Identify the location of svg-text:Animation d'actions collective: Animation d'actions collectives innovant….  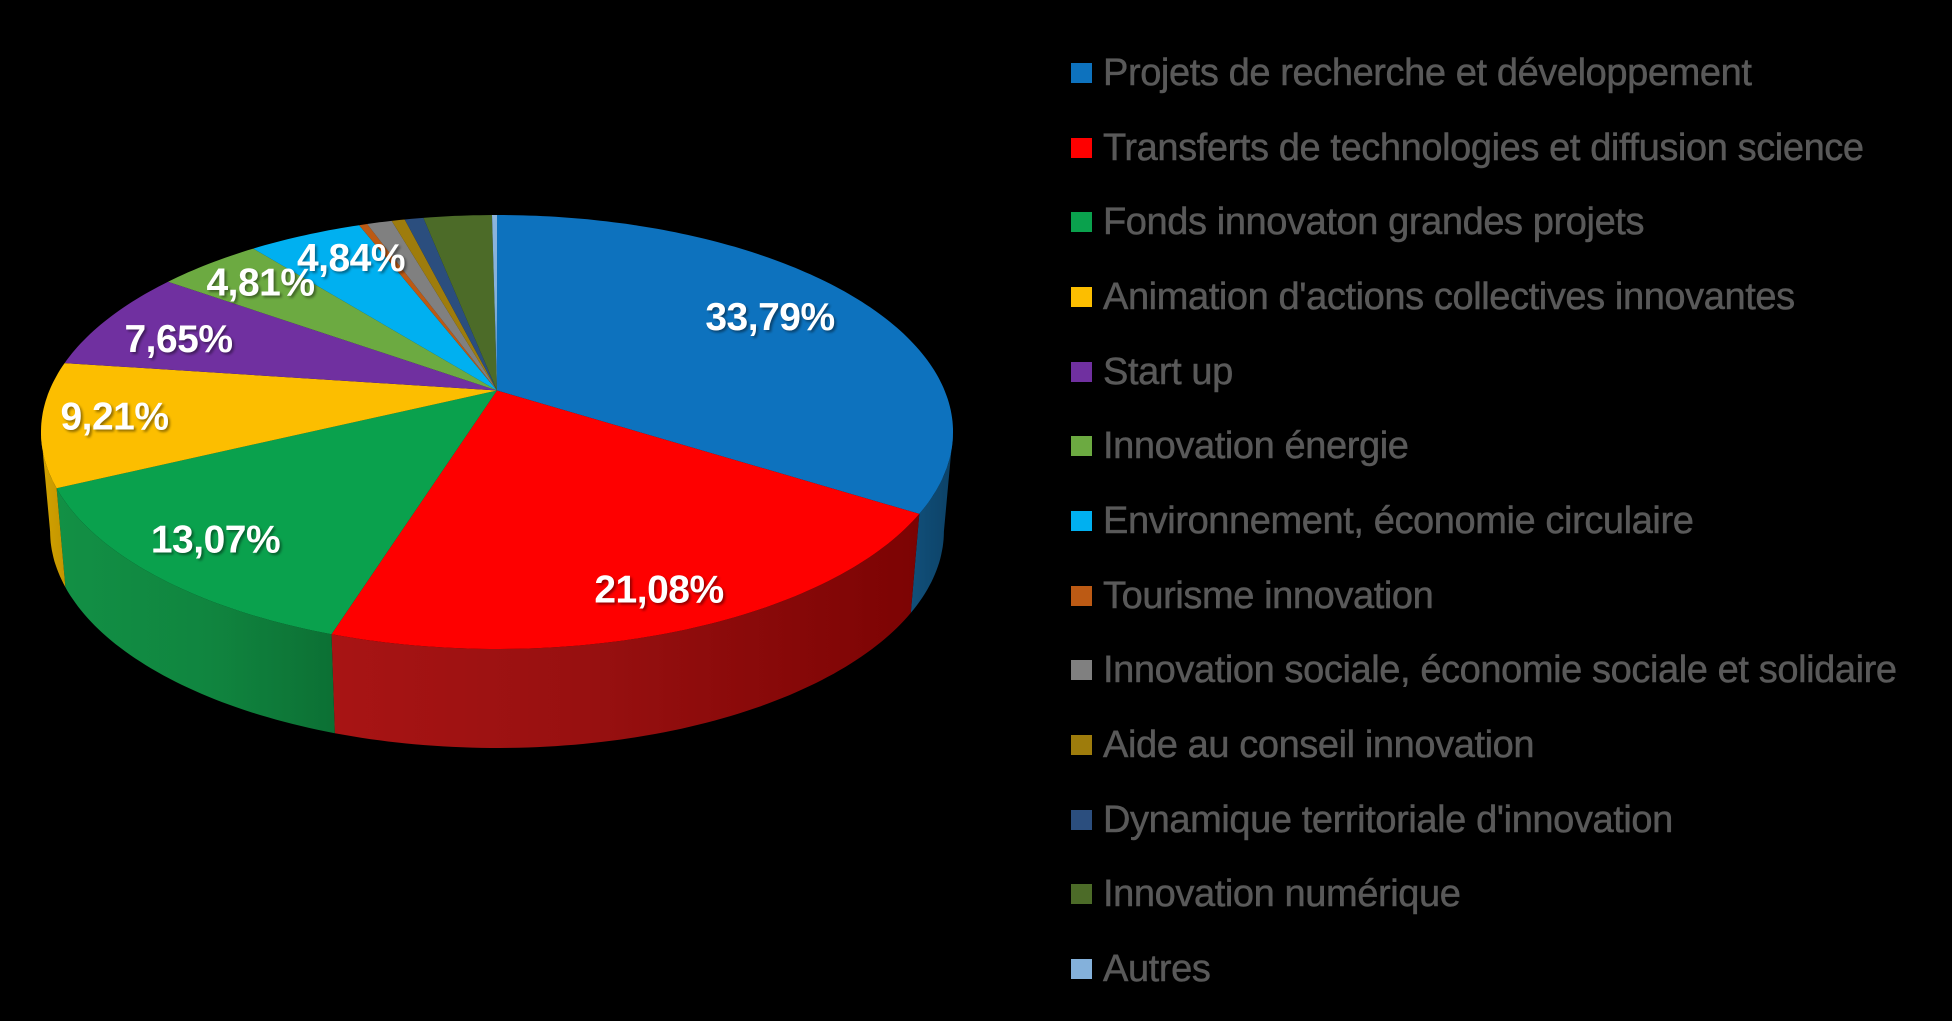
(1449, 297).